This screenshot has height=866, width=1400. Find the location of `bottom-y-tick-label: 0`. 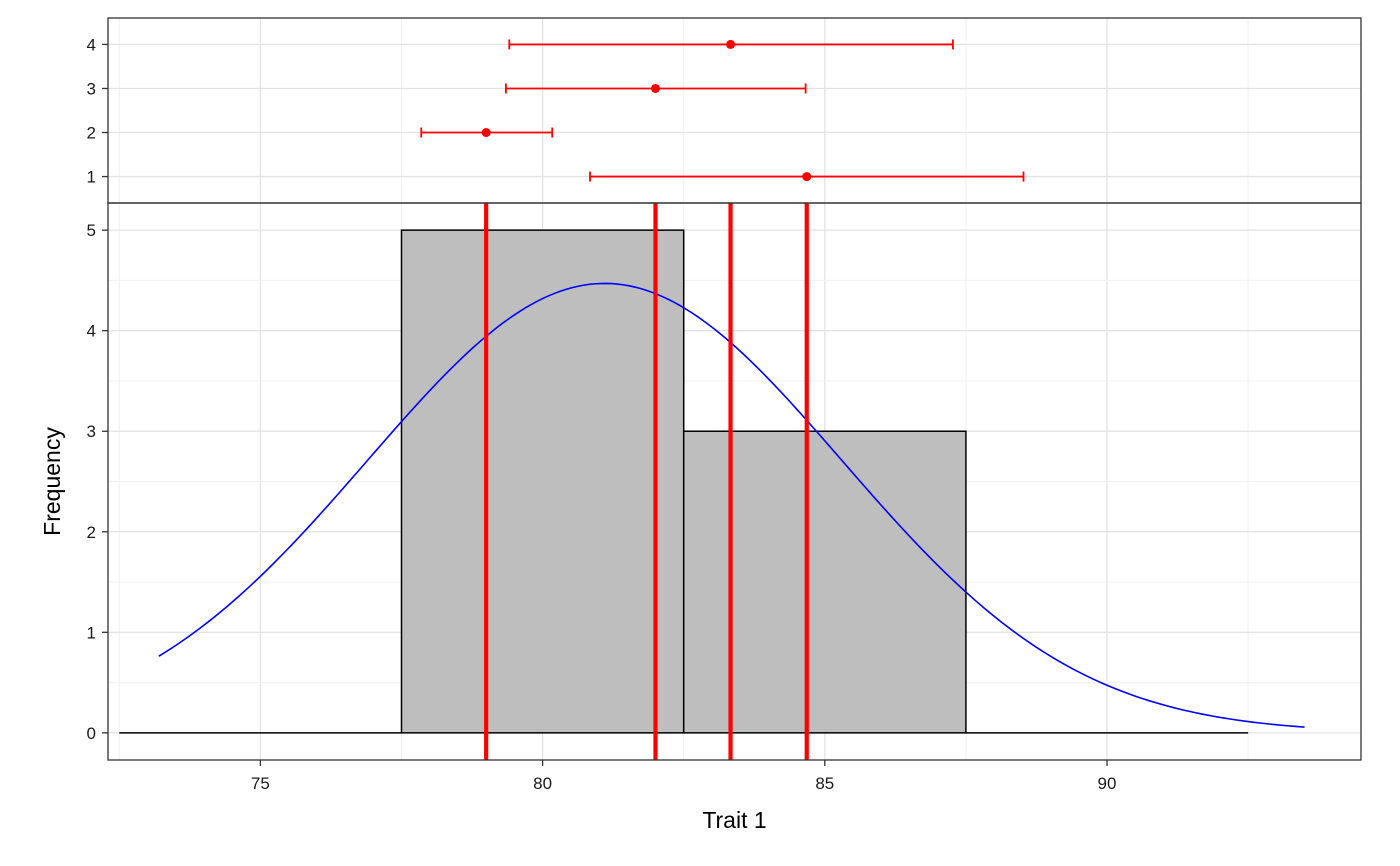

bottom-y-tick-label: 0 is located at coordinates (91, 733).